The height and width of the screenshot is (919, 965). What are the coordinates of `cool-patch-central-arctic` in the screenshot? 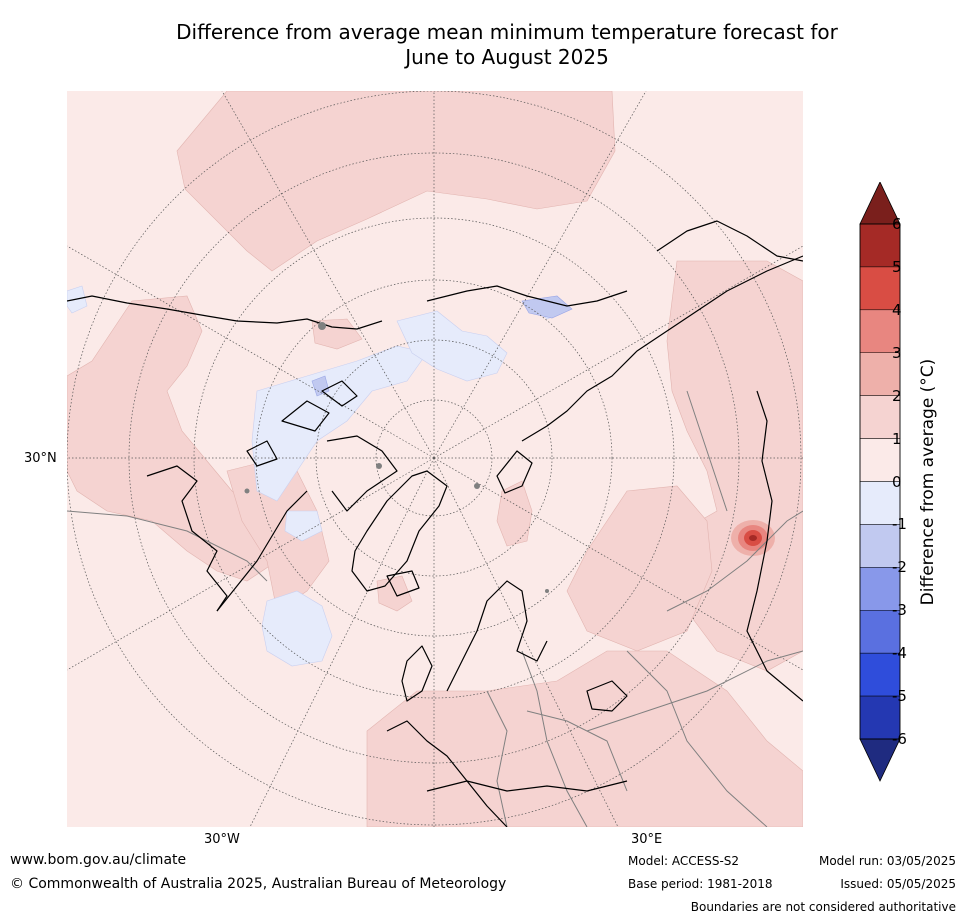 It's located at (452, 346).